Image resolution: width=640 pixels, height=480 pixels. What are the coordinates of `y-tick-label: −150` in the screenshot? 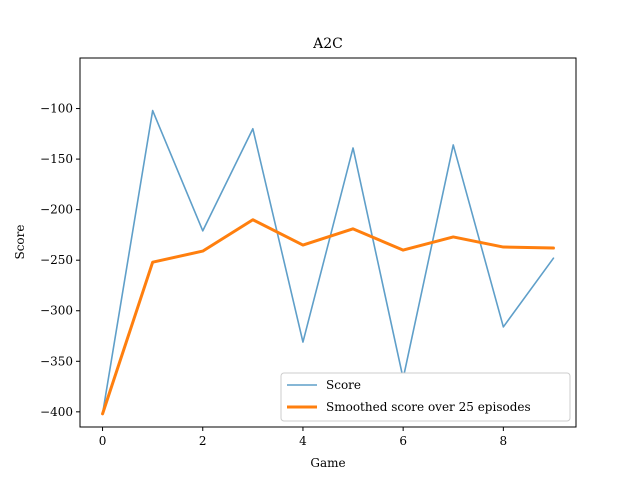 It's located at (56, 159).